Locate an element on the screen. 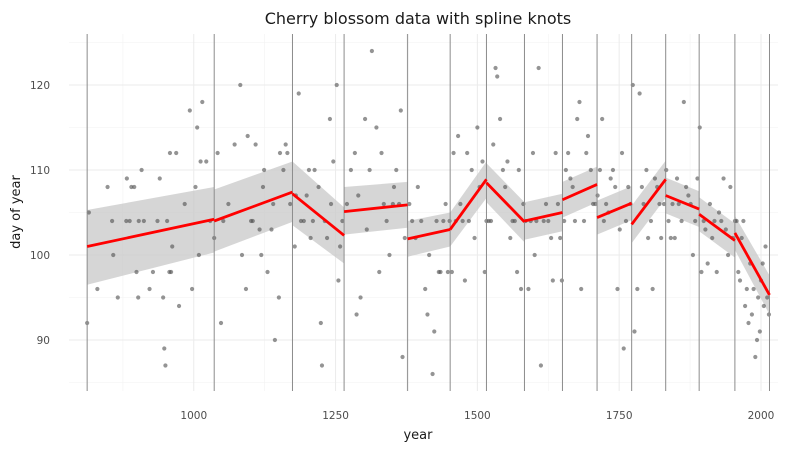 The height and width of the screenshot is (451, 800). y-axis-ticks: 90 100 110 120 is located at coordinates (40, 213).